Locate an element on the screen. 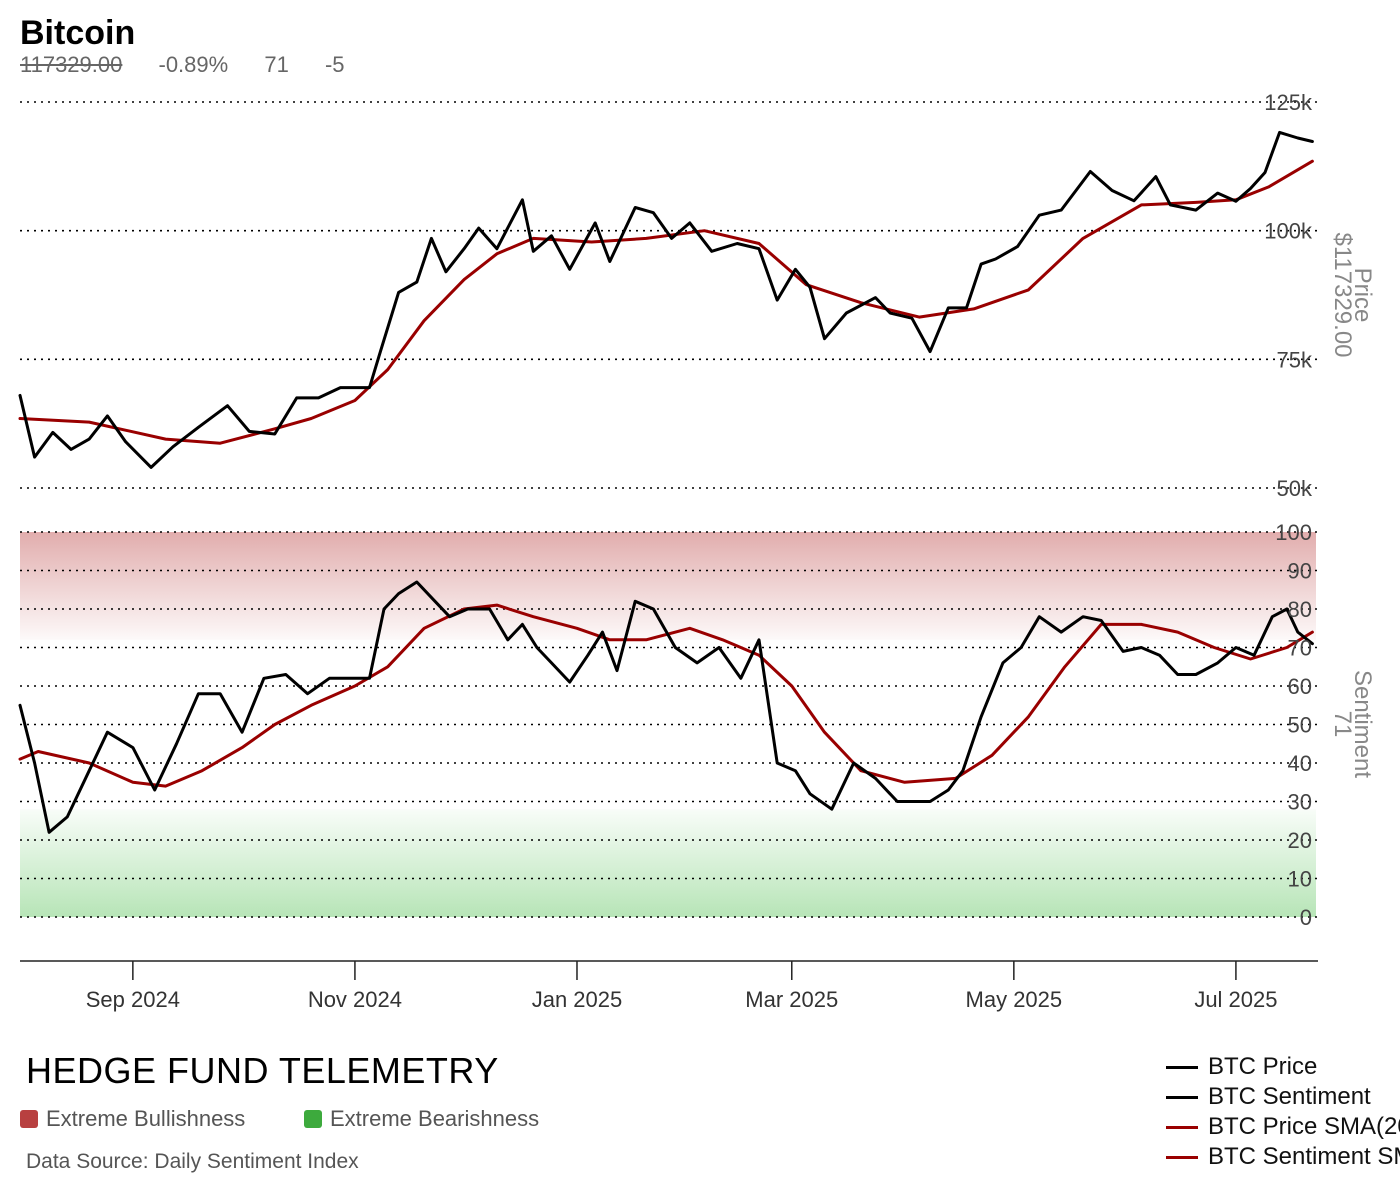  legend-item: BTC Price SMA(20) is located at coordinates (1283, 1127).